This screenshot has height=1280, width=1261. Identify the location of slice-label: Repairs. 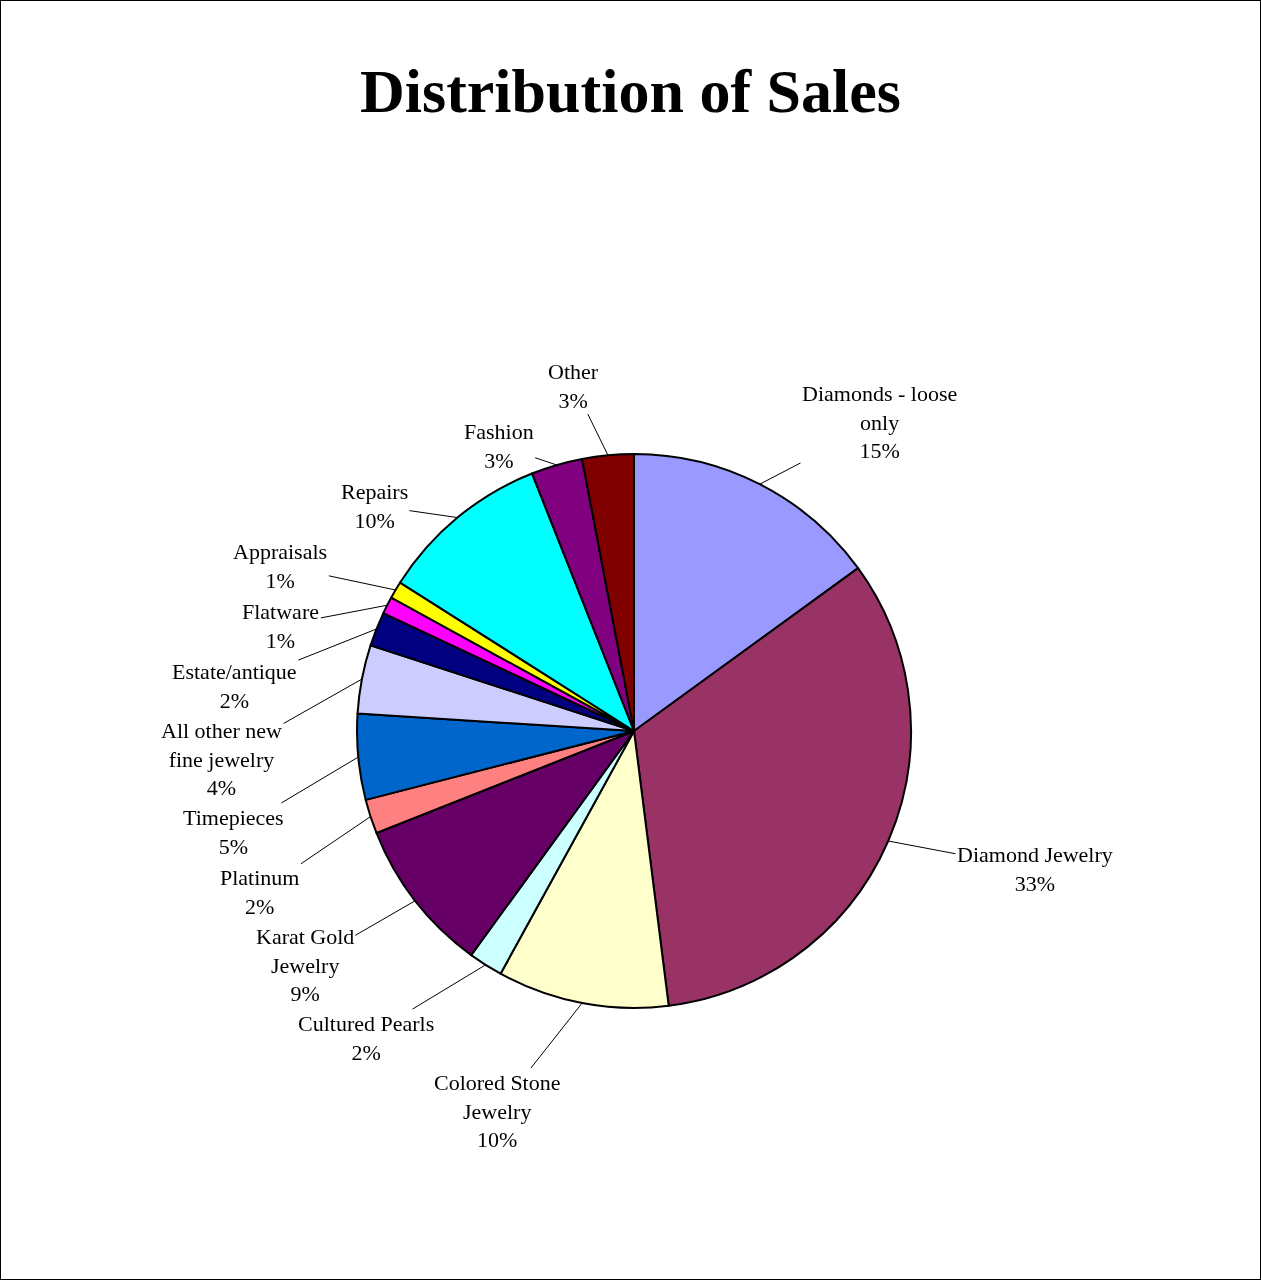
(375, 491).